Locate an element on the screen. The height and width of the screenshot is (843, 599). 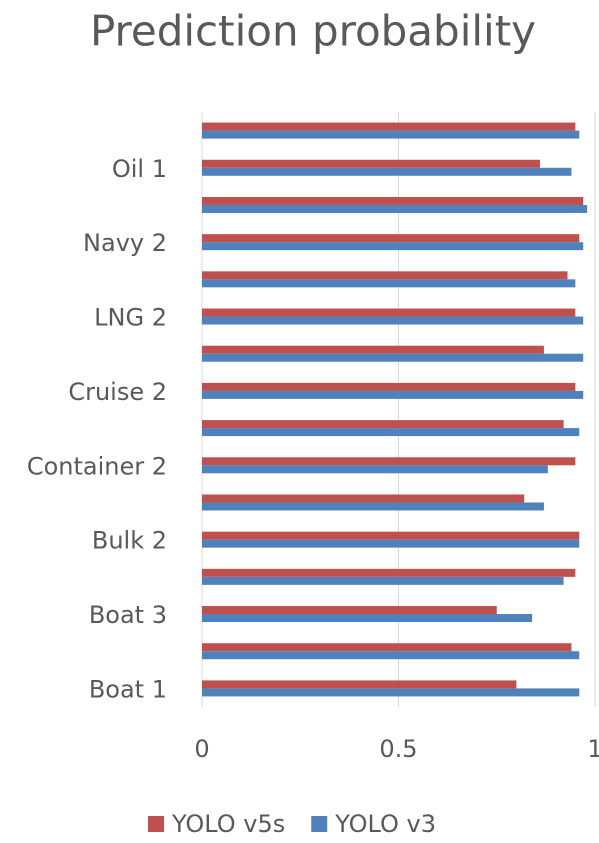
y-tick-label: Boat 1 is located at coordinates (128, 689).